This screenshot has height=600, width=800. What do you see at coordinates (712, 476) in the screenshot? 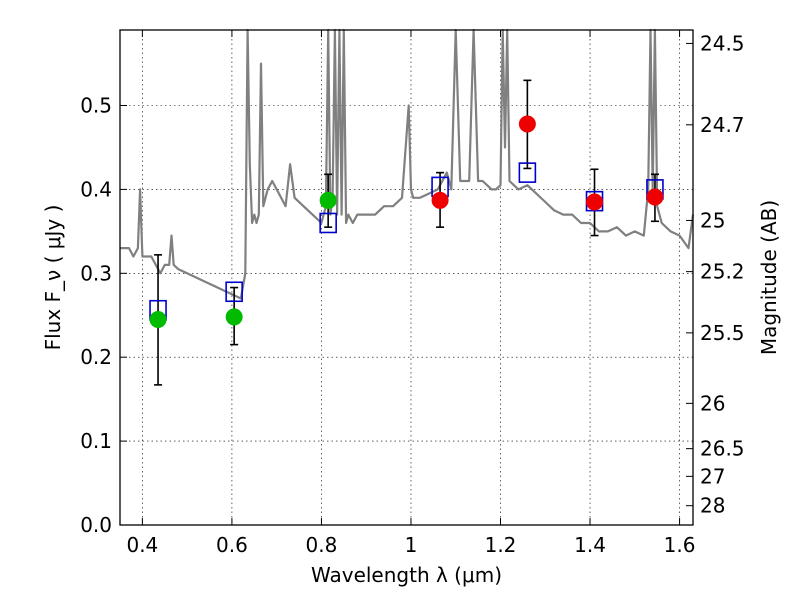
I see `right-tick-label: 27` at bounding box center [712, 476].